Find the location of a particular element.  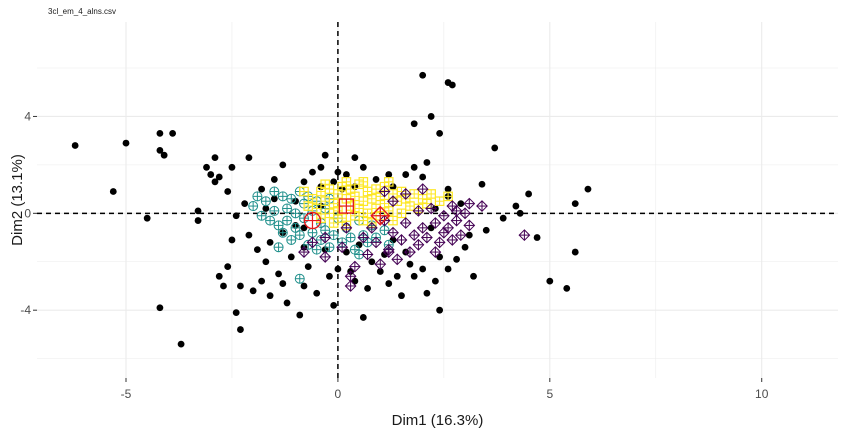

y-tick-label: -4 is located at coordinates (25, 310).